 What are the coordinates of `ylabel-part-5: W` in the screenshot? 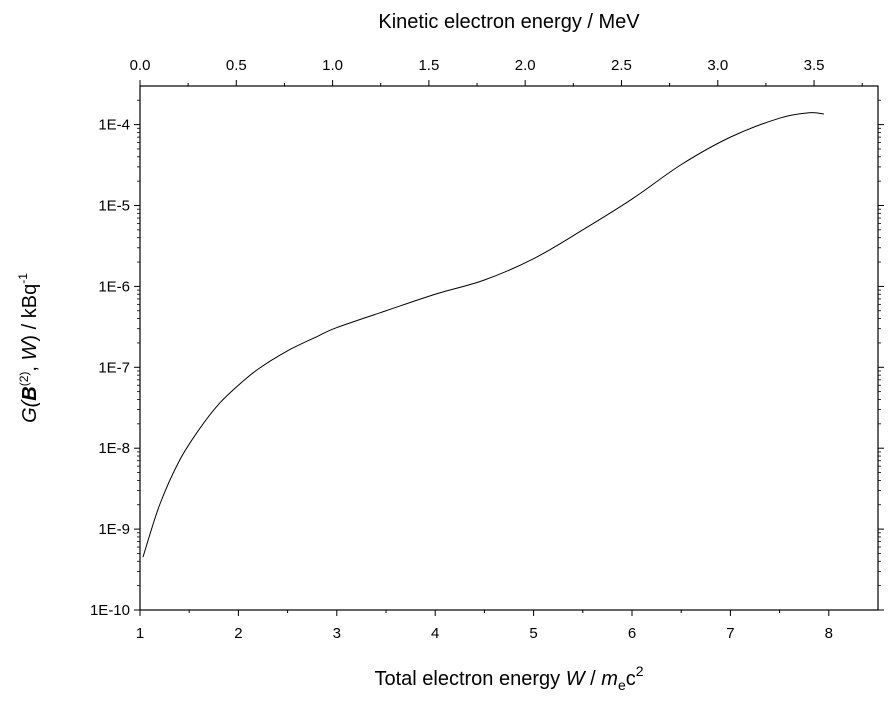 It's located at (30, 349).